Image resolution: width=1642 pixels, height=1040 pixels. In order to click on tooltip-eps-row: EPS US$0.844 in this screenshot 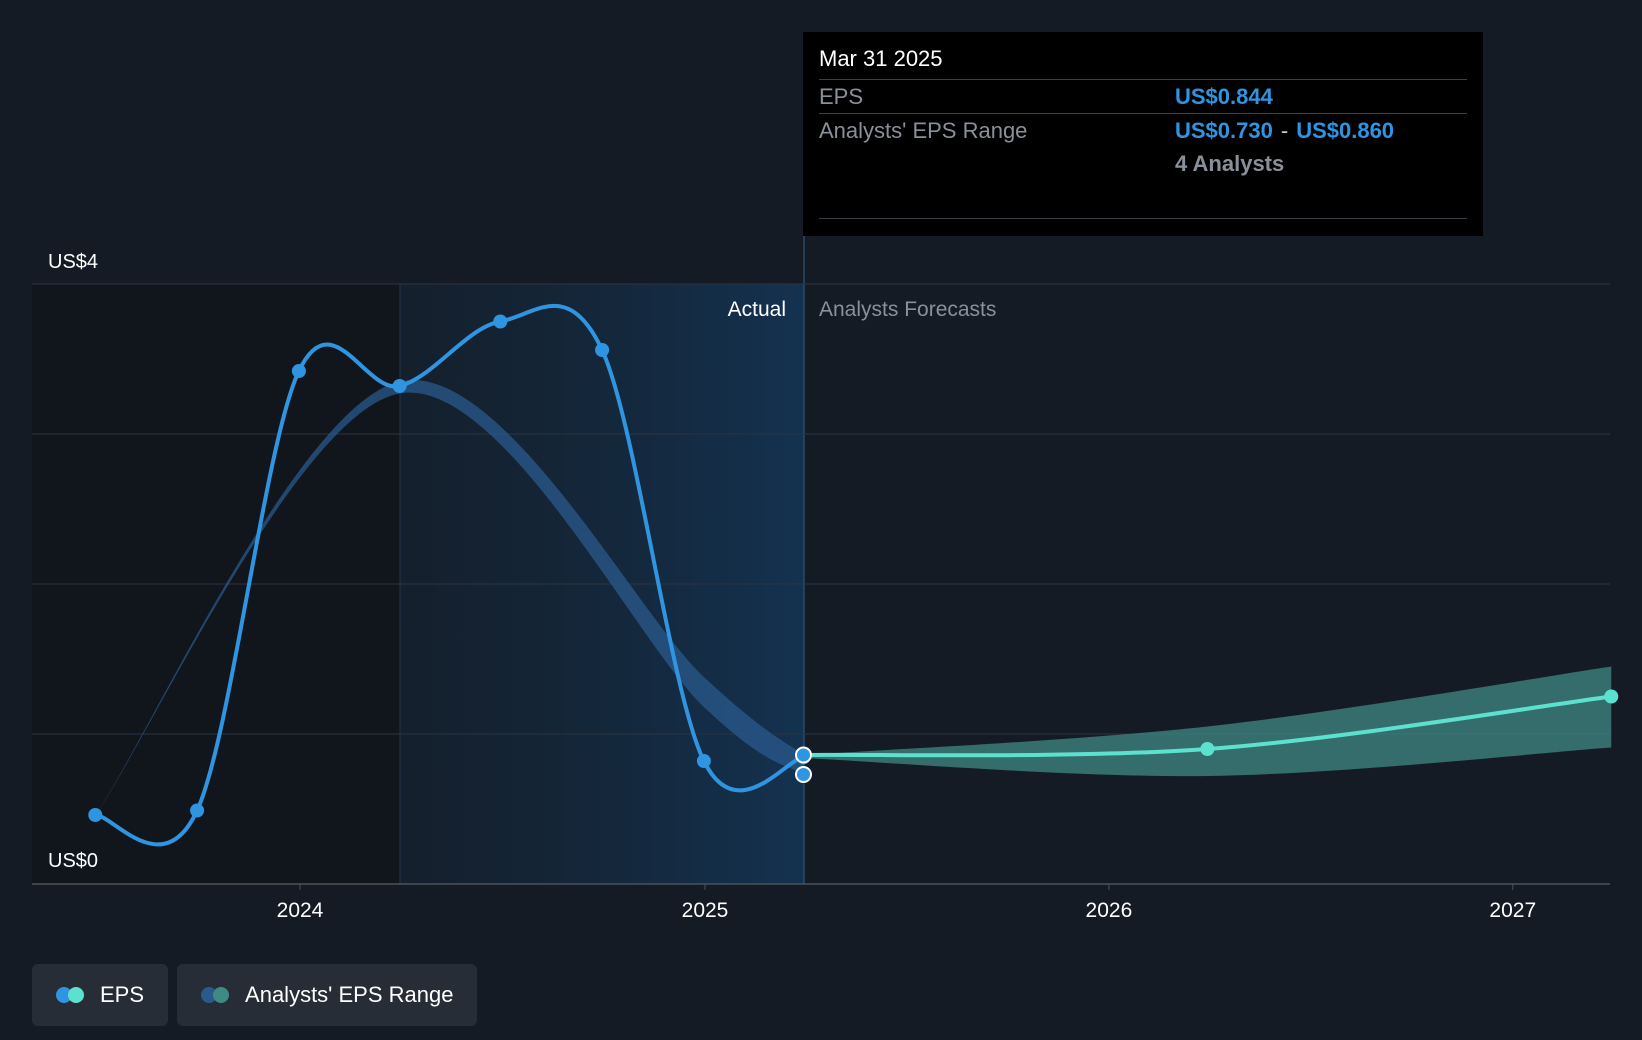, I will do `click(1143, 96)`.